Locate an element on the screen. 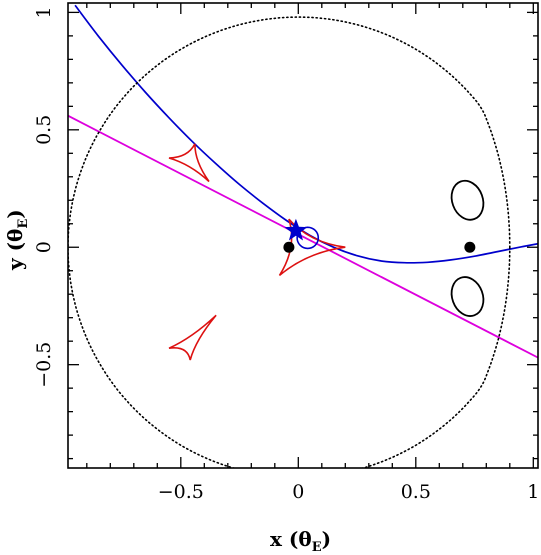 Image resolution: width=541 pixels, height=555 pixels. y-tick-label: 1 is located at coordinates (44, 12).